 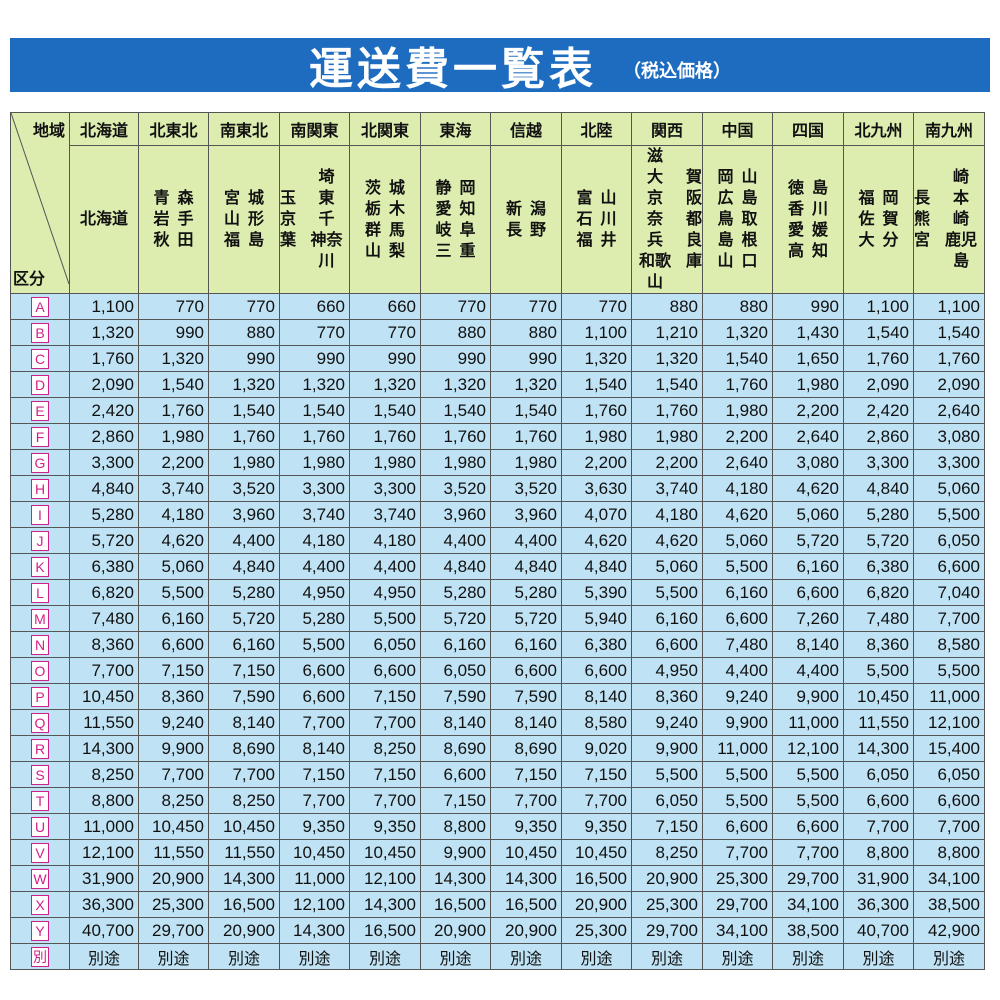 What do you see at coordinates (40, 358) in the screenshot?
I see `grade-badge: C` at bounding box center [40, 358].